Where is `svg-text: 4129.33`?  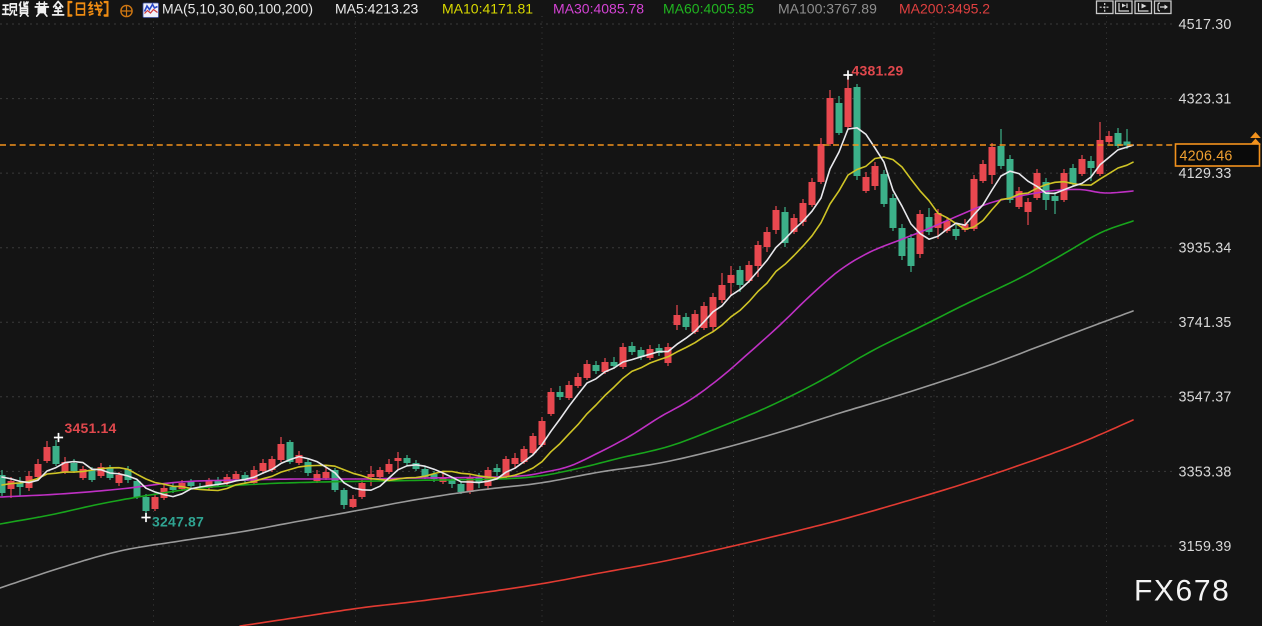 svg-text: 4129.33 is located at coordinates (1205, 174).